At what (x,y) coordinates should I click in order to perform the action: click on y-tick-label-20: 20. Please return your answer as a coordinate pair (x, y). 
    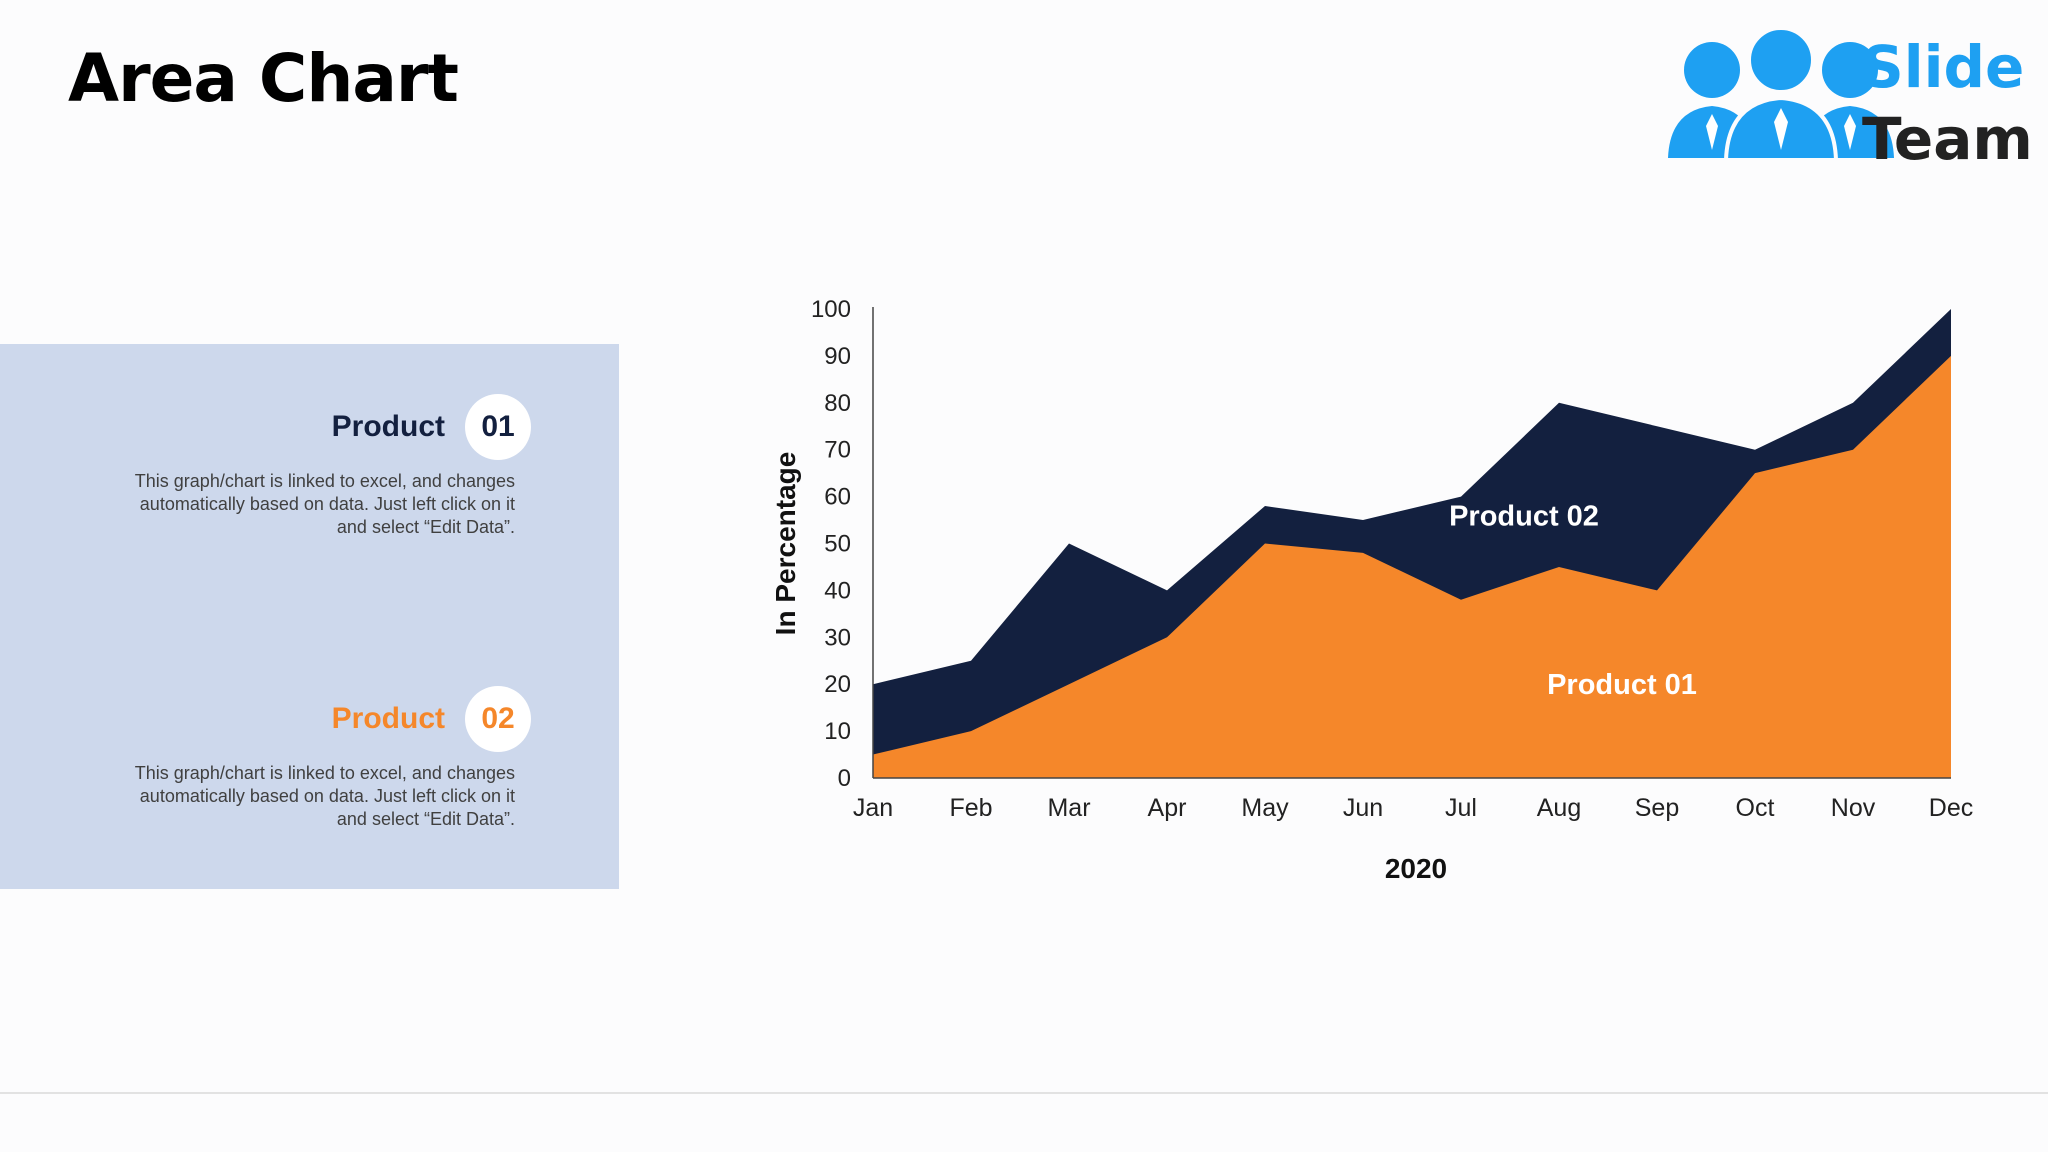
    Looking at the image, I should click on (837, 684).